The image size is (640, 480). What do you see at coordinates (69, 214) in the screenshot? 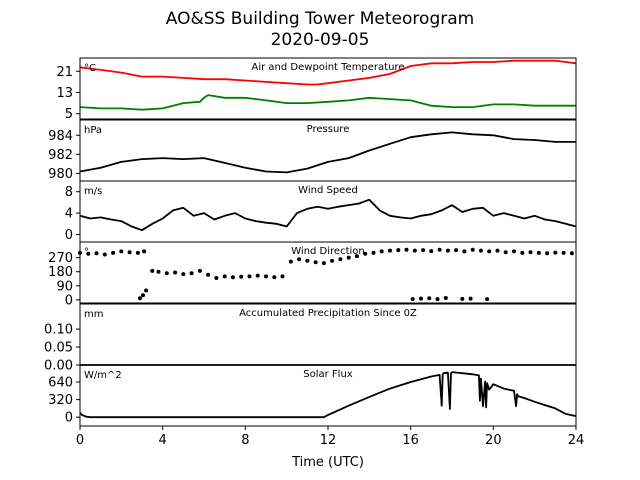
I see `y-tick-label: 4` at bounding box center [69, 214].